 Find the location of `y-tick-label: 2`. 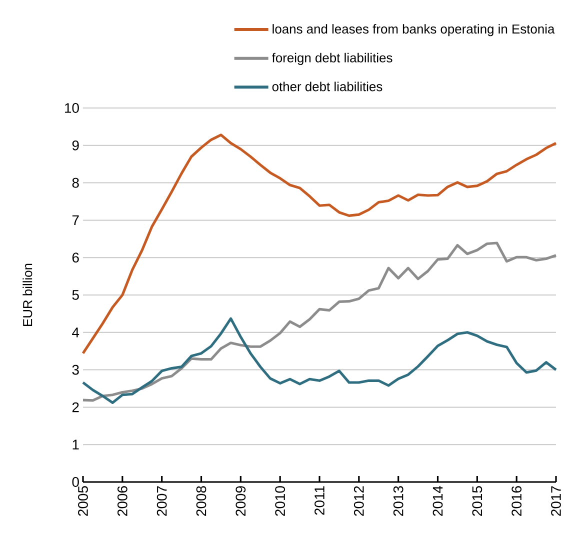

y-tick-label: 2 is located at coordinates (75, 407).